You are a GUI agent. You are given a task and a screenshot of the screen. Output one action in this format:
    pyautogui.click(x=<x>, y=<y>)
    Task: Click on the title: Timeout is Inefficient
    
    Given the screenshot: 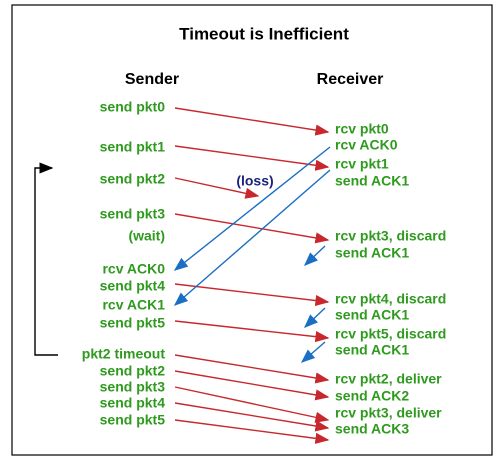 What is the action you would take?
    pyautogui.click(x=264, y=33)
    